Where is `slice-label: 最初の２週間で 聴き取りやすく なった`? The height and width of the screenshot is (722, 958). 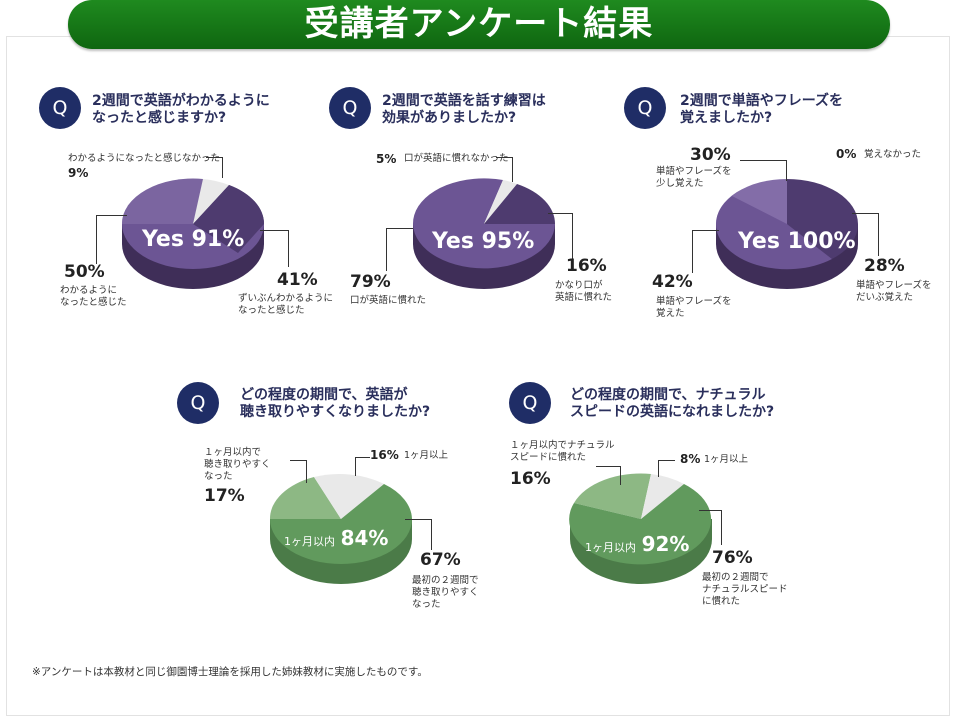
slice-label: 最初の２週間で 聴き取りやすく なった is located at coordinates (445, 592).